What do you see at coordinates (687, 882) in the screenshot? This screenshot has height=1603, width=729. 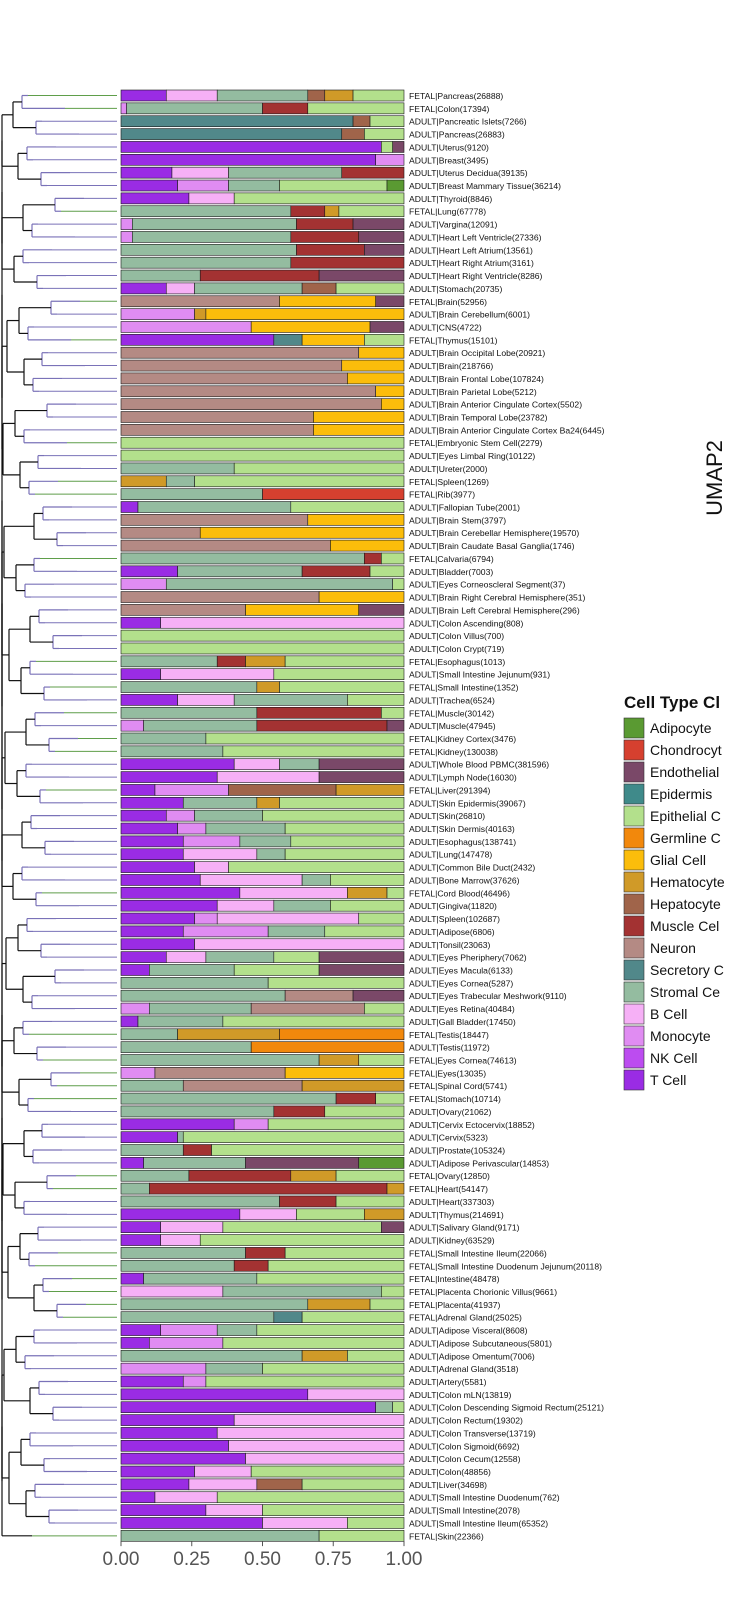 I see `legend-label: Hematocyte` at bounding box center [687, 882].